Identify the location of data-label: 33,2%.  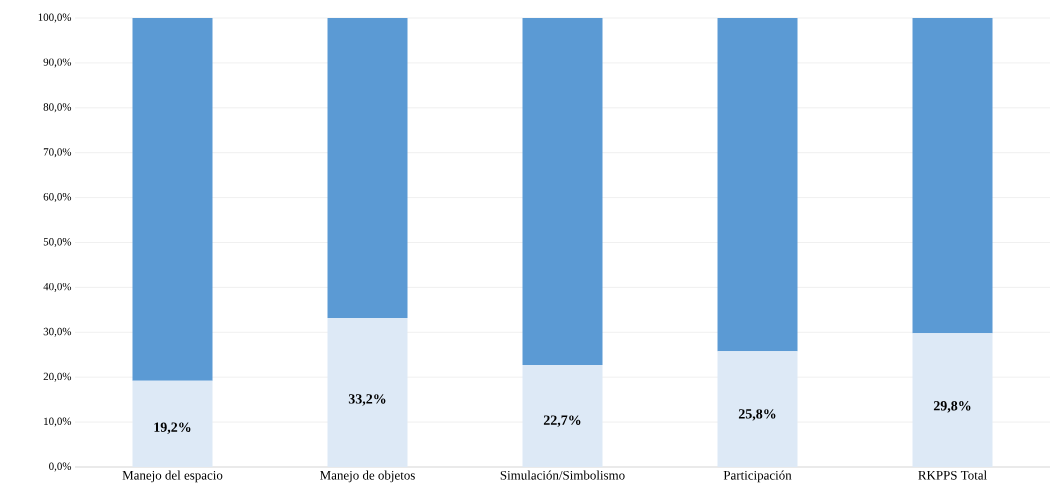
(367, 400).